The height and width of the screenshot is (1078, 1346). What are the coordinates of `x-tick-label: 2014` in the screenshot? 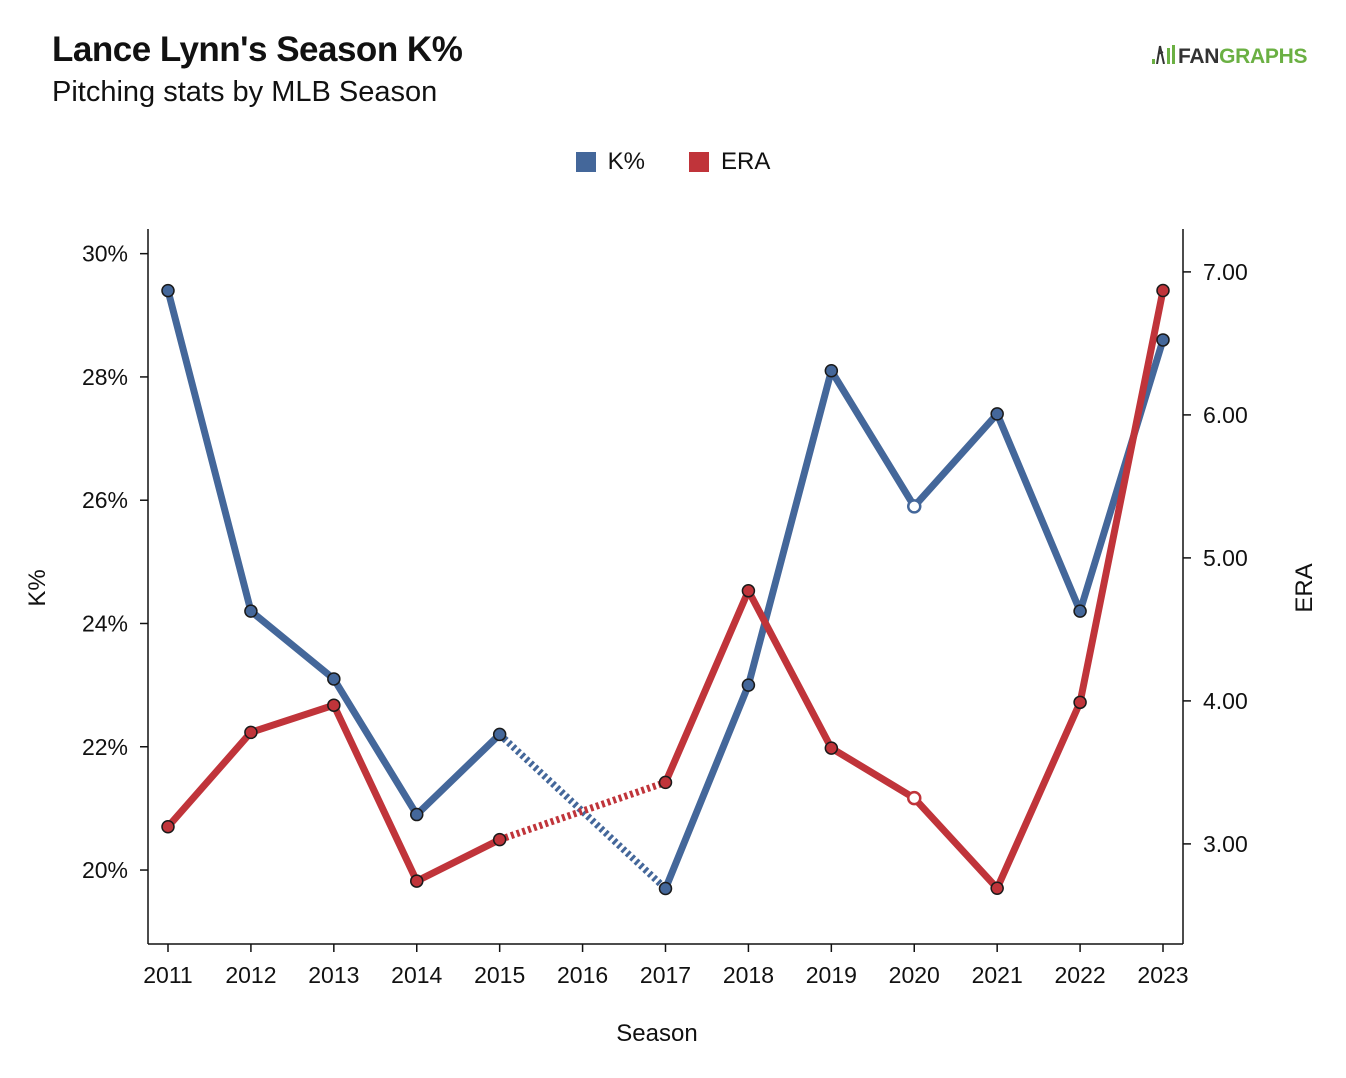 It's located at (416, 975).